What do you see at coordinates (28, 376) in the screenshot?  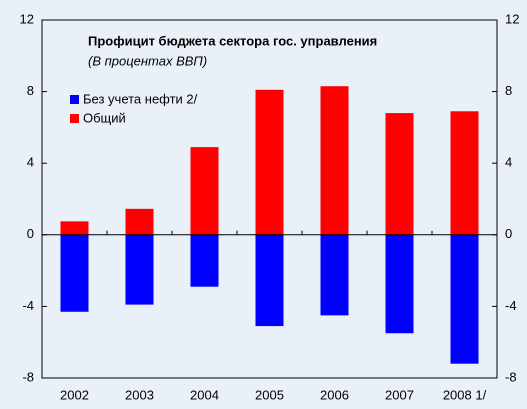 I see `y-tick-label: -8` at bounding box center [28, 376].